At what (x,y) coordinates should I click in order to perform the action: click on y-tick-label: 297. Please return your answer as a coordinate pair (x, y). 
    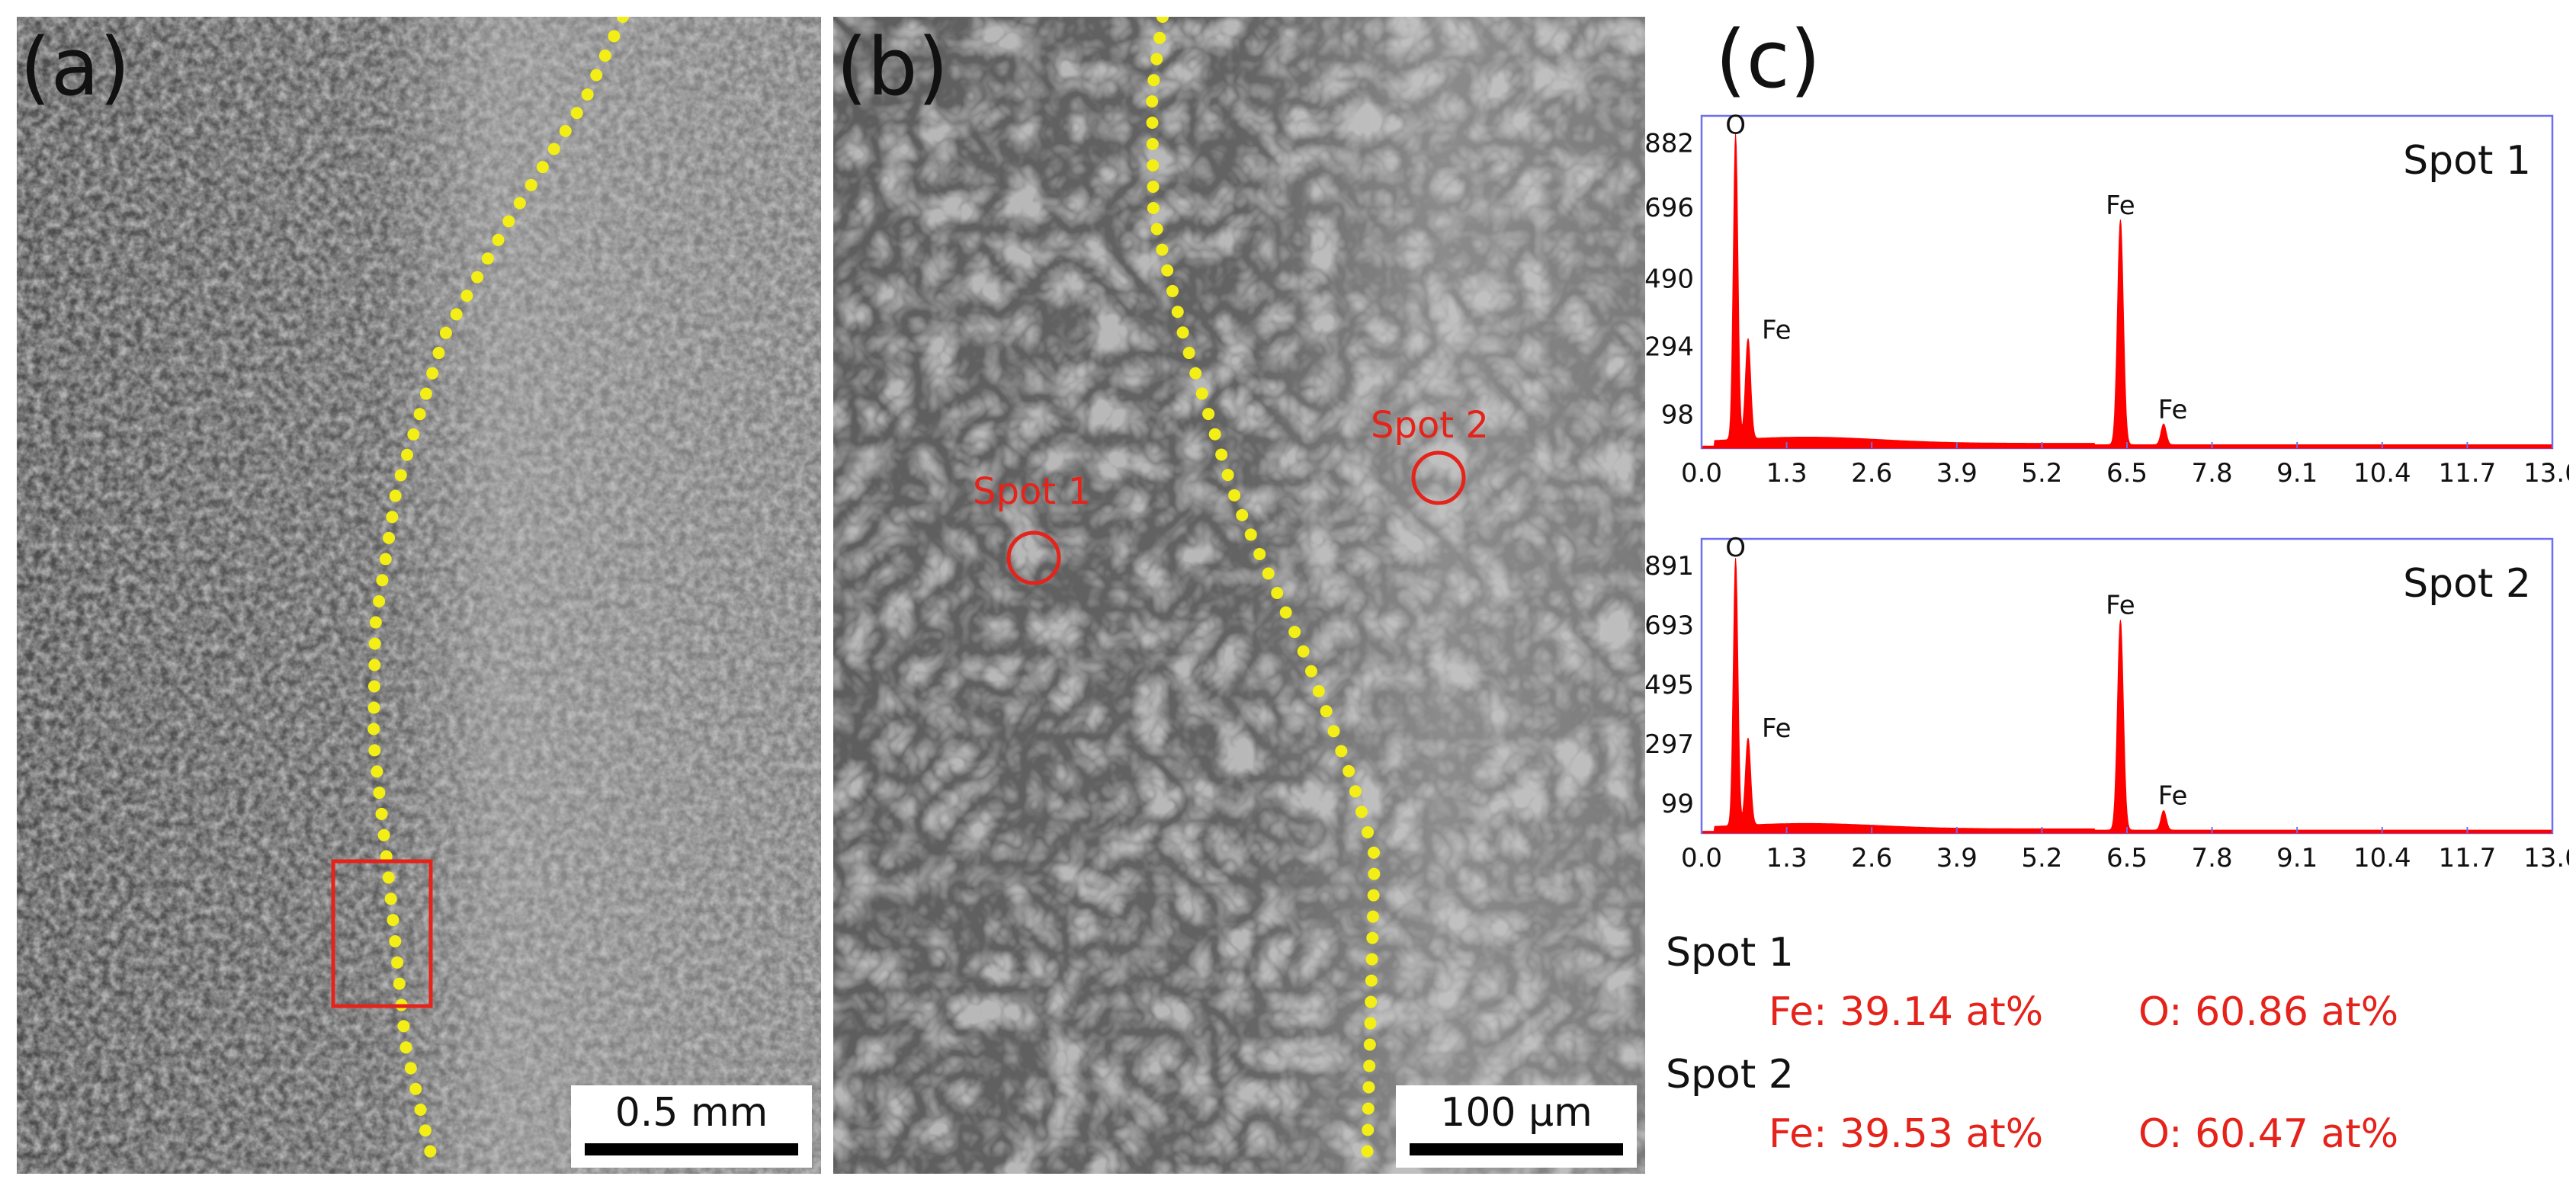
    Looking at the image, I should click on (1669, 744).